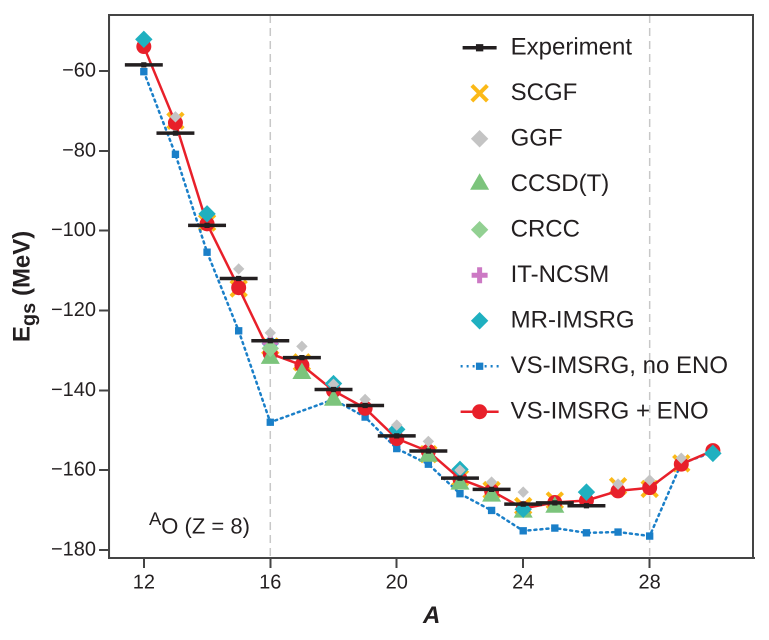 The width and height of the screenshot is (769, 640). Describe the element at coordinates (545, 228) in the screenshot. I see `legend-label: CRCC` at that location.